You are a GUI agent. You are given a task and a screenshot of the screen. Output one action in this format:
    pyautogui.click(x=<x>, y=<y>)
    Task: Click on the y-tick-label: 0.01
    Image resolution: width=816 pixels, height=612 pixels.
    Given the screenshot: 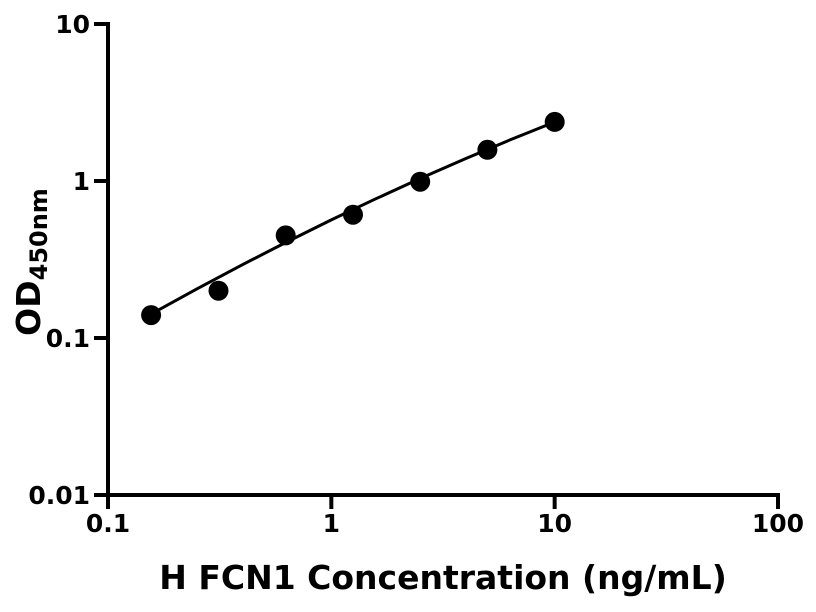 What is the action you would take?
    pyautogui.click(x=59, y=495)
    